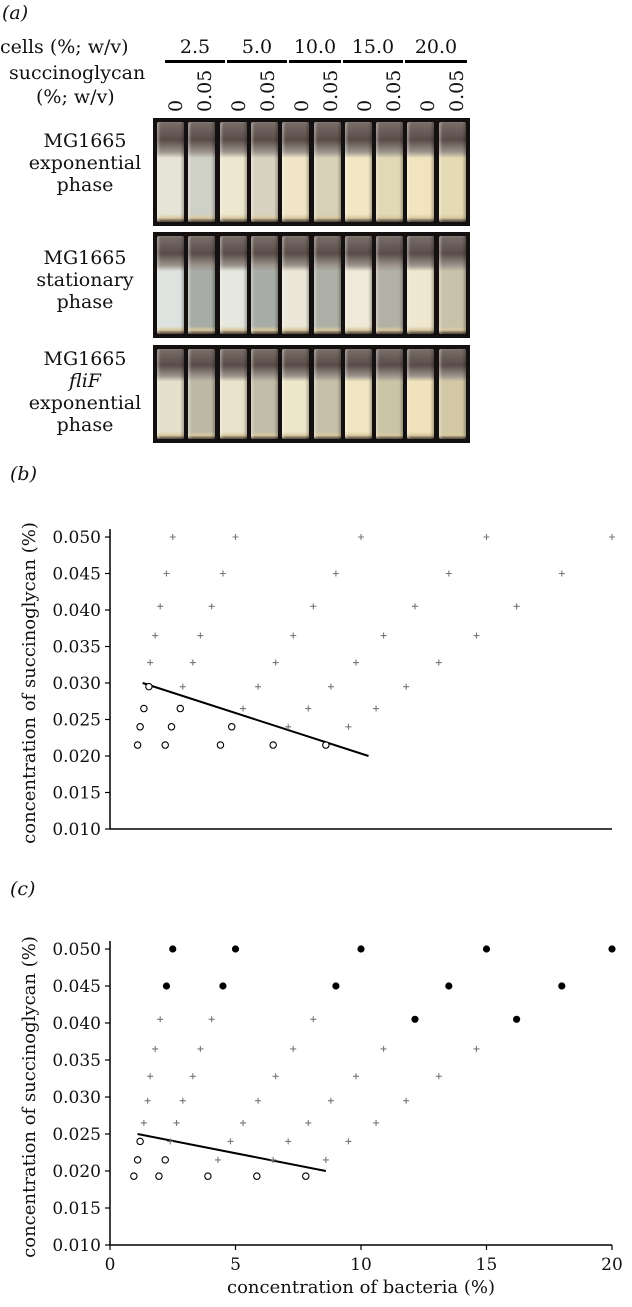  Describe the element at coordinates (76, 648) in the screenshot. I see `y-tick-label: 0.035` at that location.